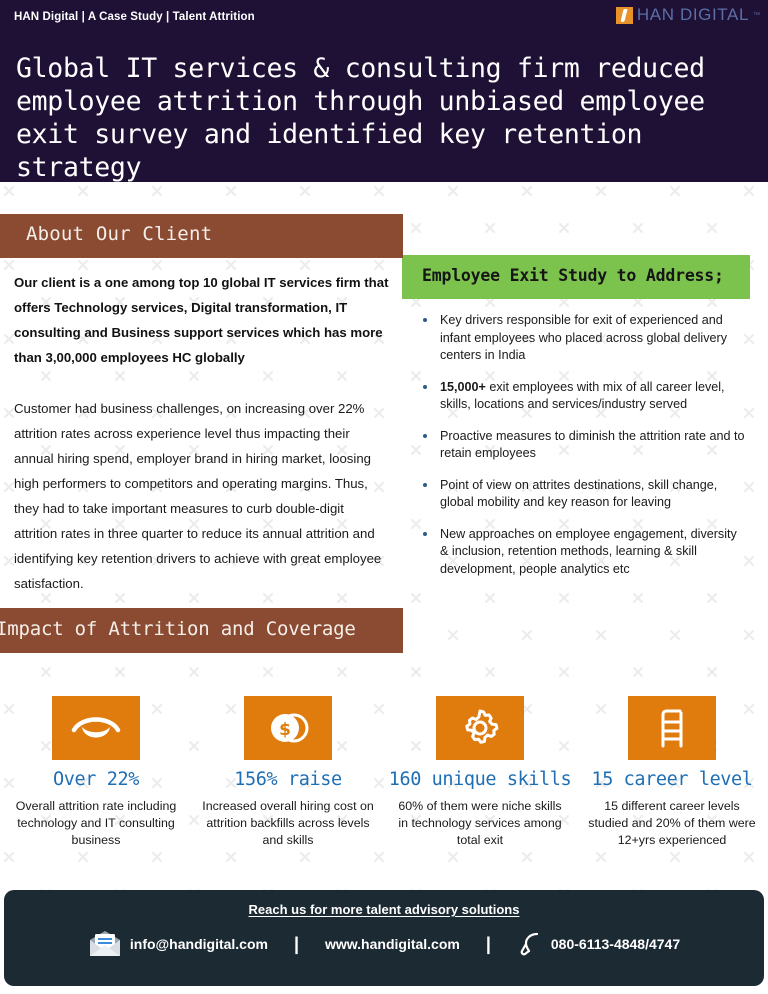 This screenshot has height=994, width=768. I want to click on impact-banner: Impact of Attrition and Coverage, so click(201, 630).